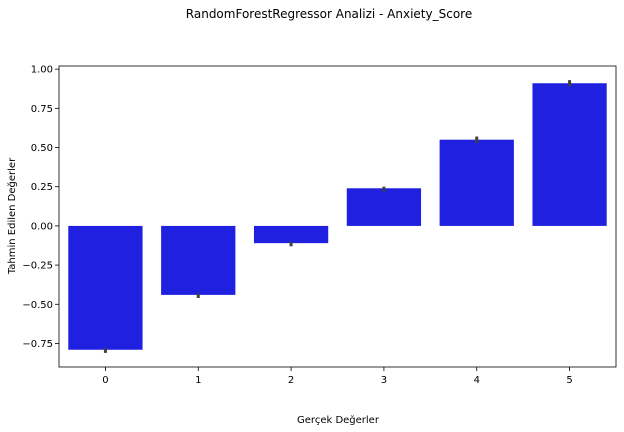 This screenshot has width=624, height=432. Describe the element at coordinates (384, 380) in the screenshot. I see `x-tick-label-3: 3` at that location.